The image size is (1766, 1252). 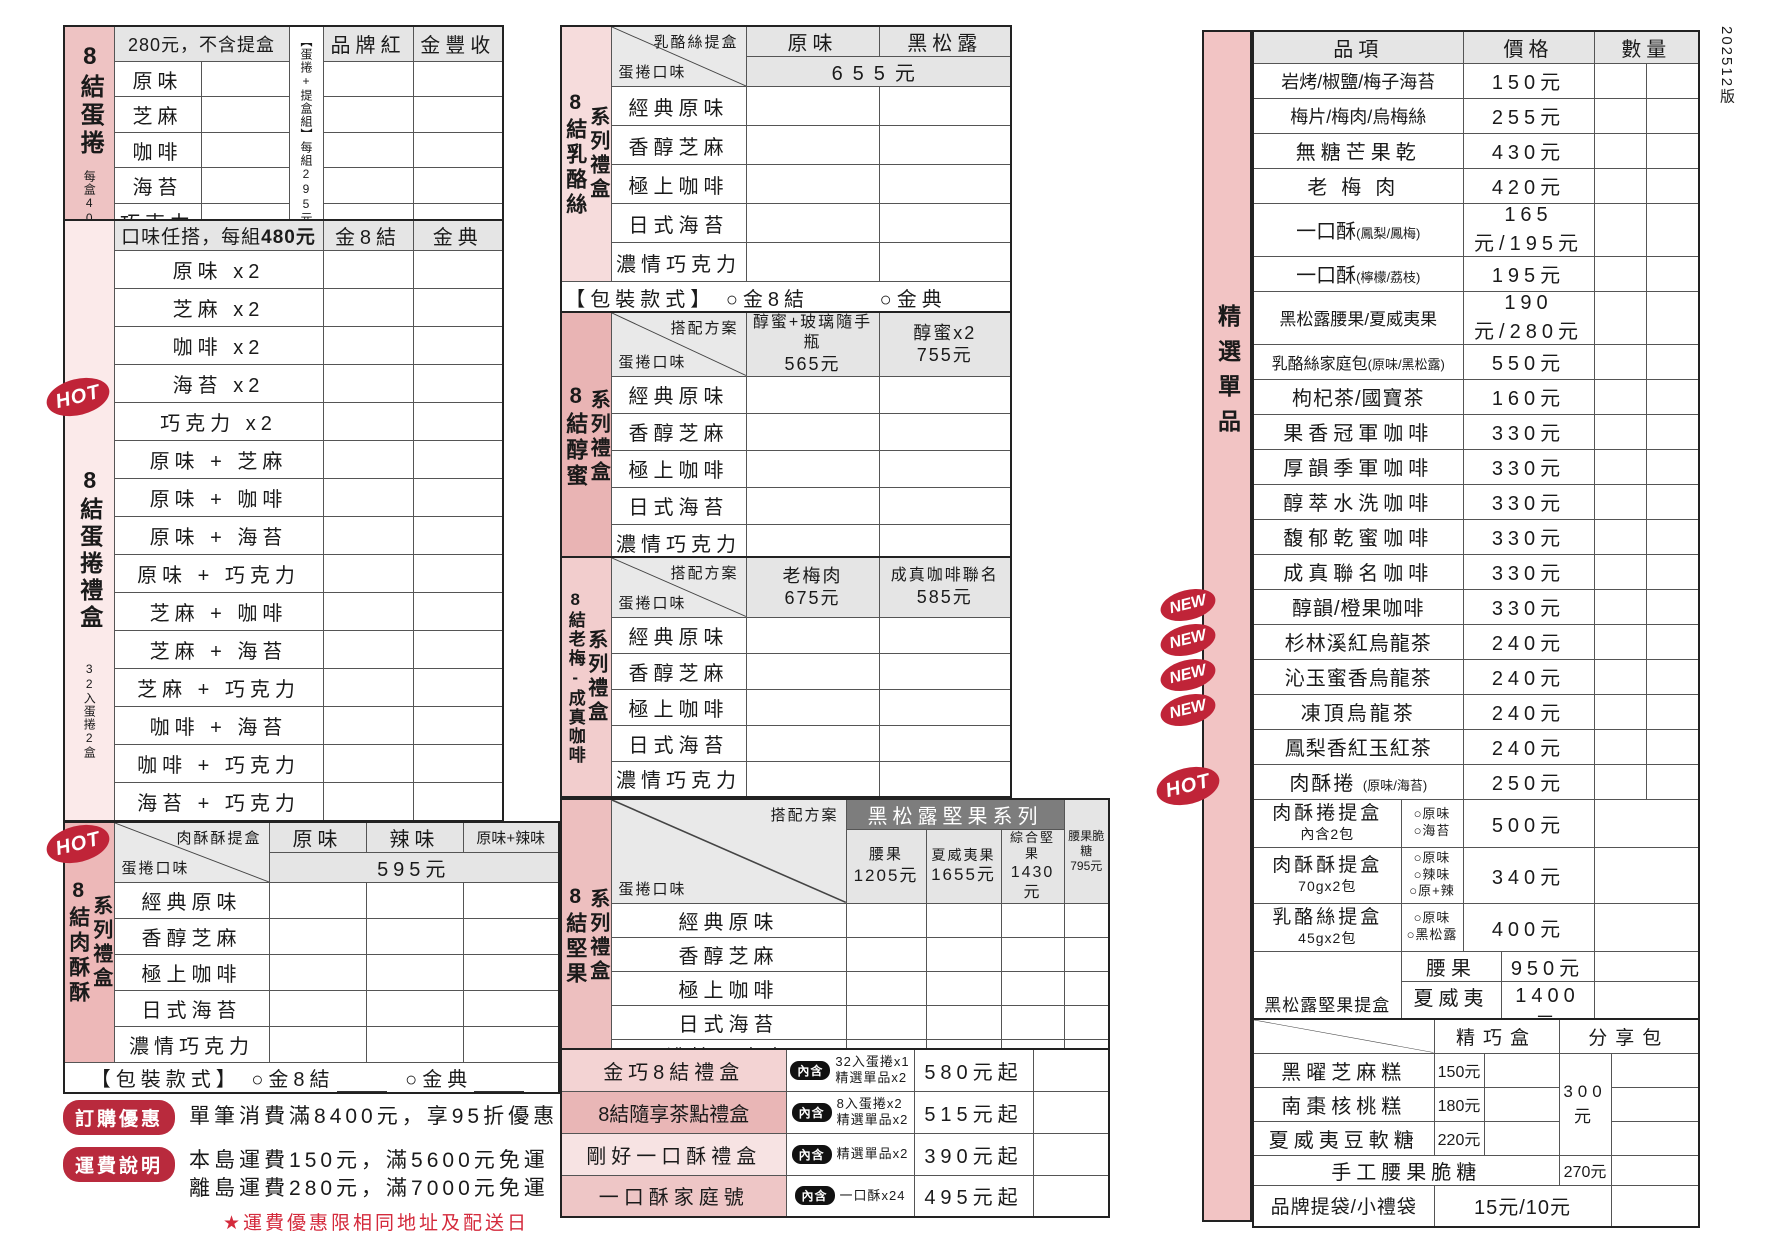 What do you see at coordinates (293, 1080) in the screenshot?
I see `packaging-option-gold8: ○金8結` at bounding box center [293, 1080].